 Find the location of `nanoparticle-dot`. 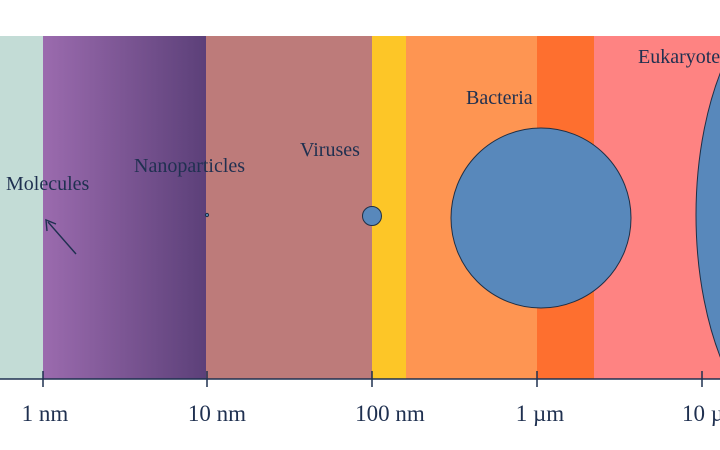

nanoparticle-dot is located at coordinates (207, 215).